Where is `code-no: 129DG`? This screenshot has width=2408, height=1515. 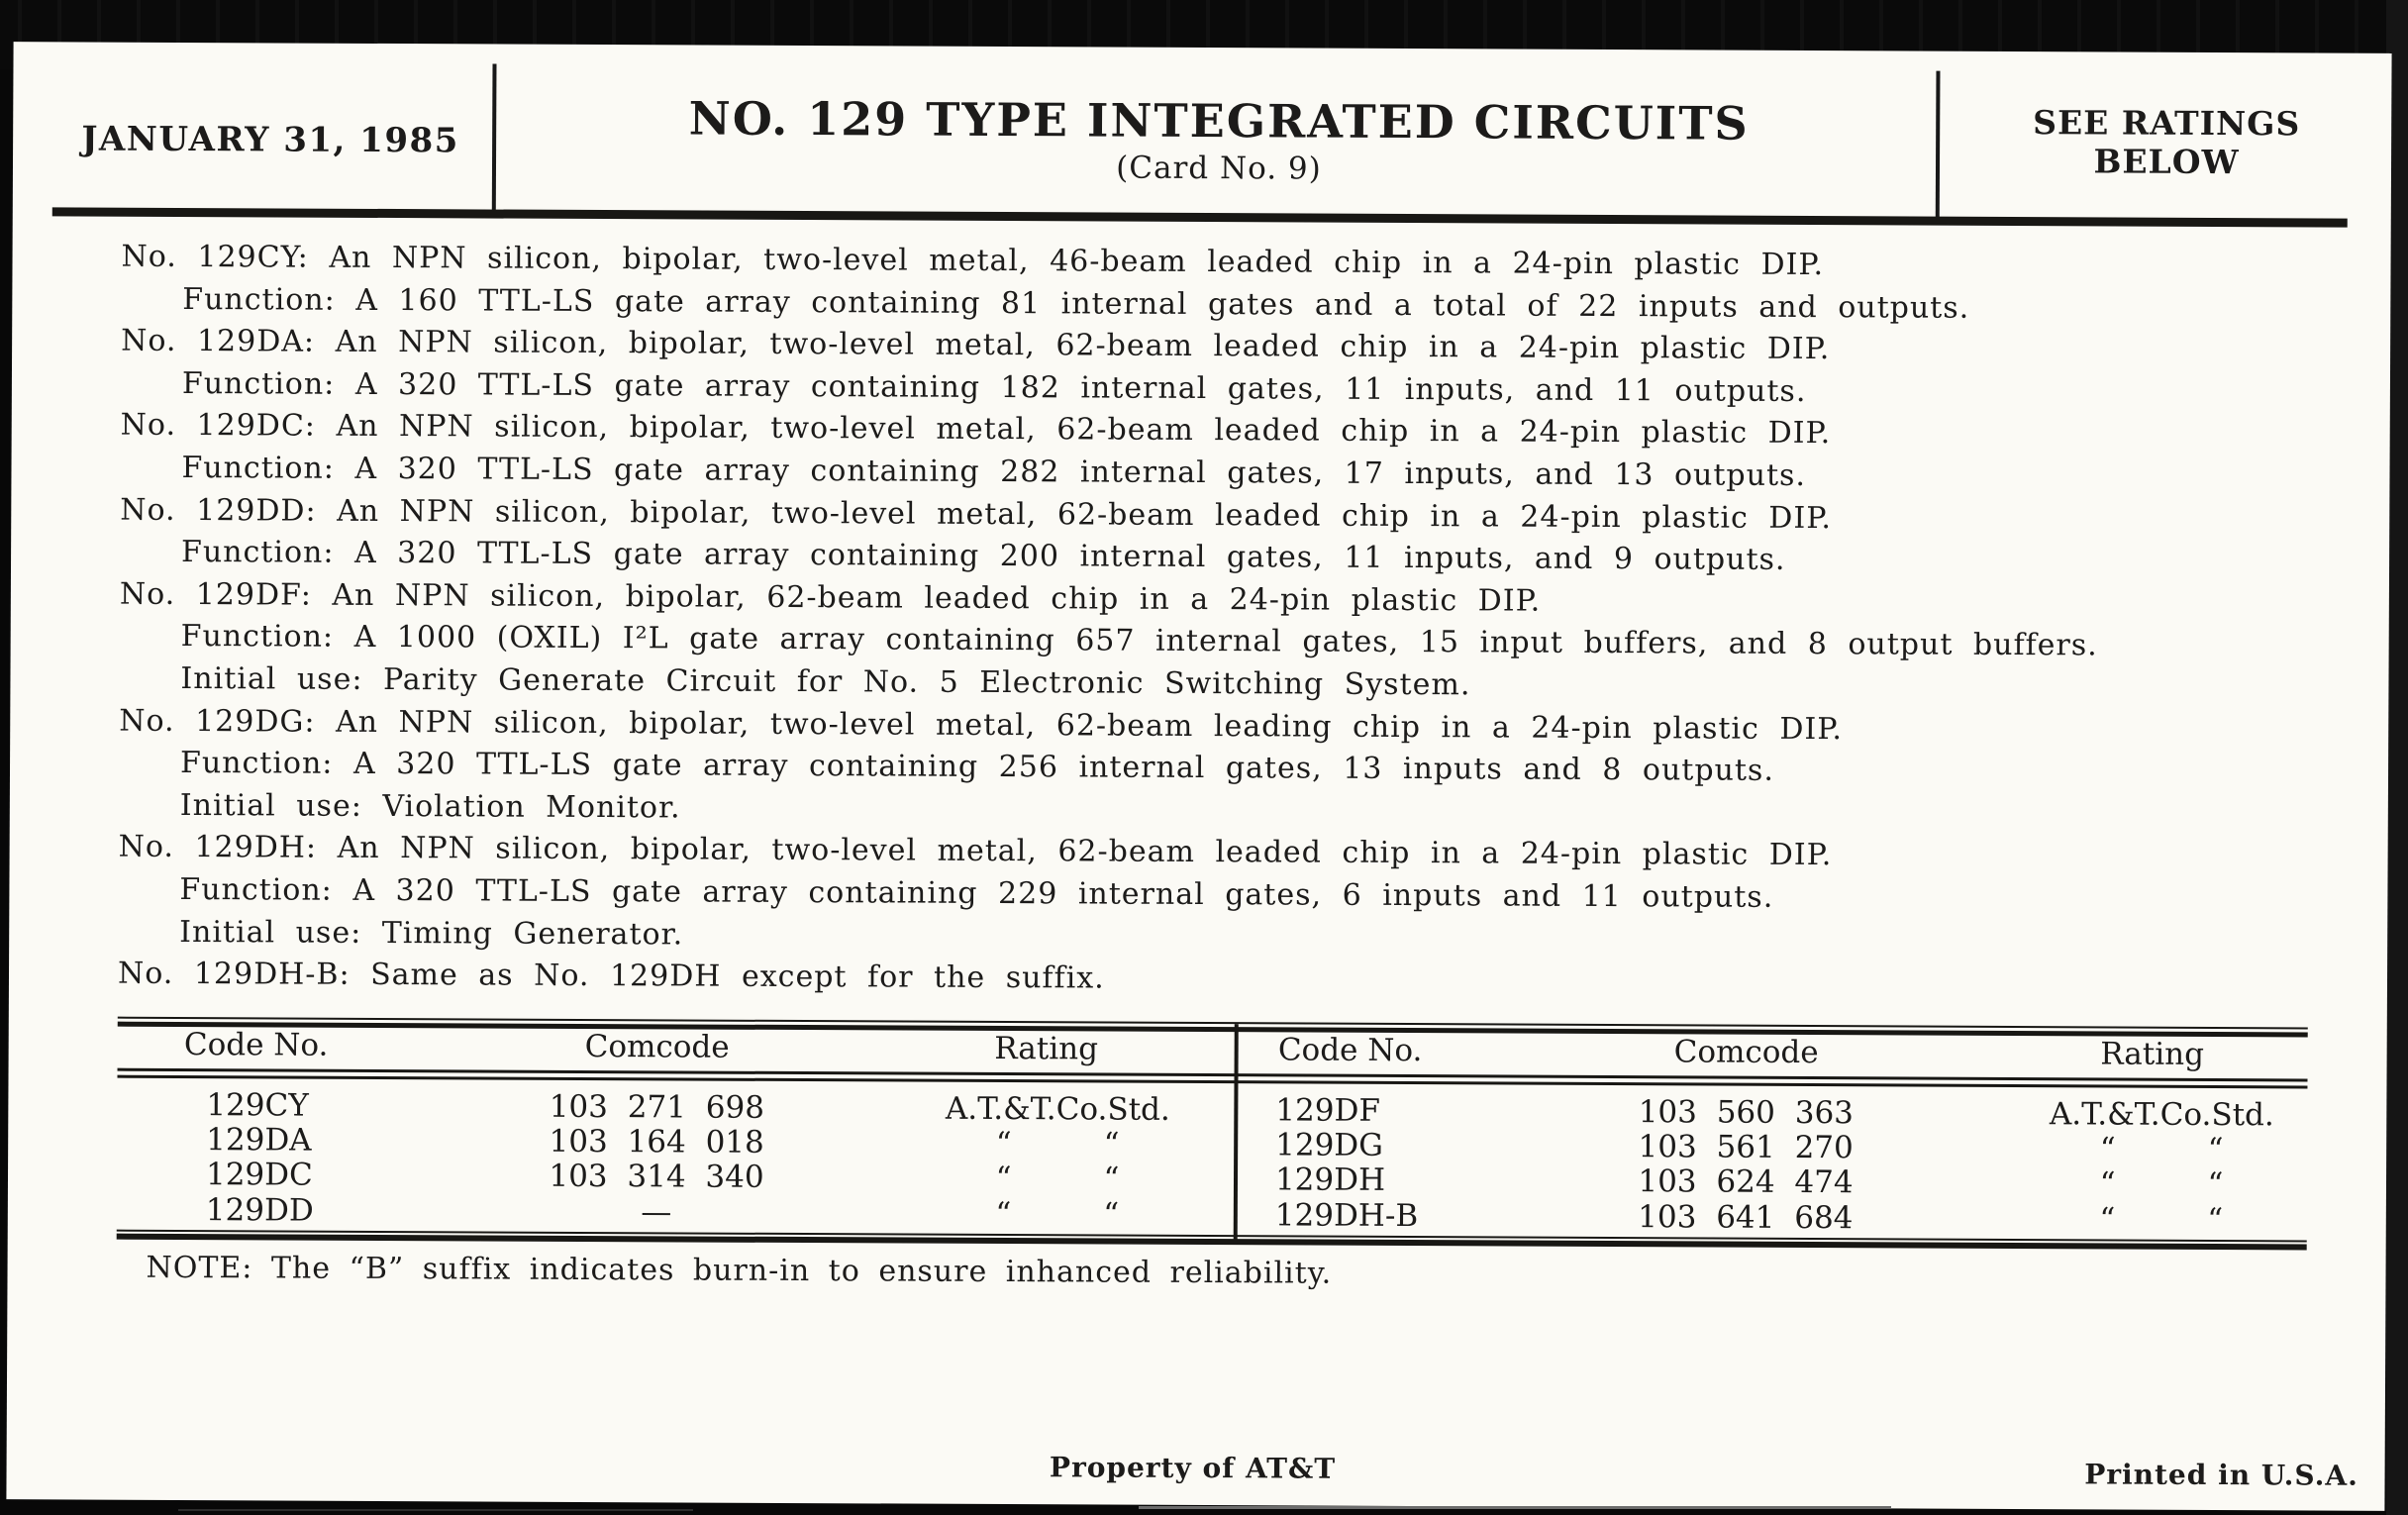 code-no: 129DG is located at coordinates (1329, 1145).